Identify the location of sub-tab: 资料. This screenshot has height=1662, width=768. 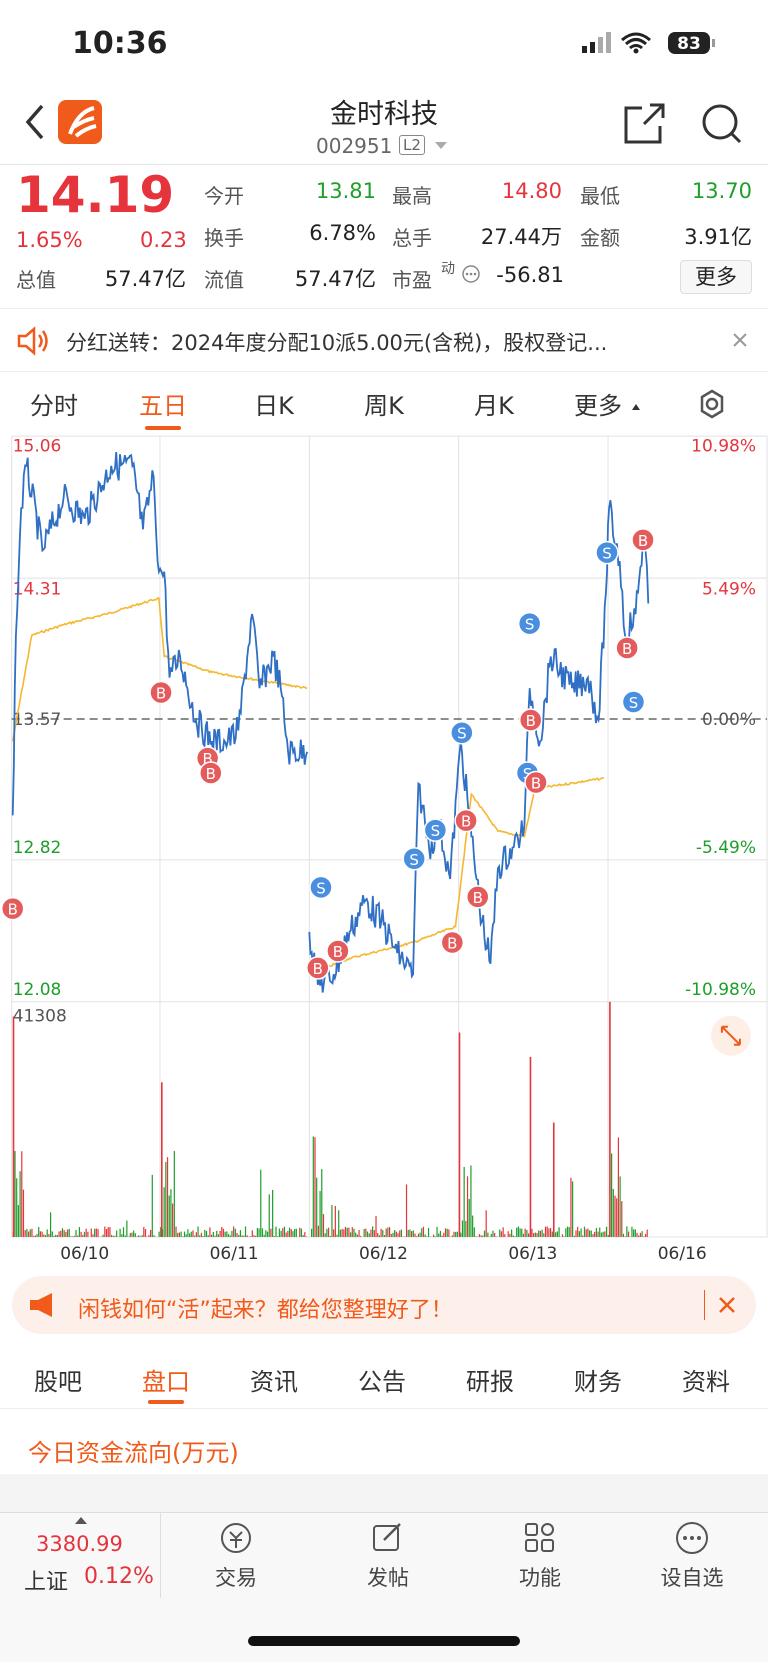
(706, 1382).